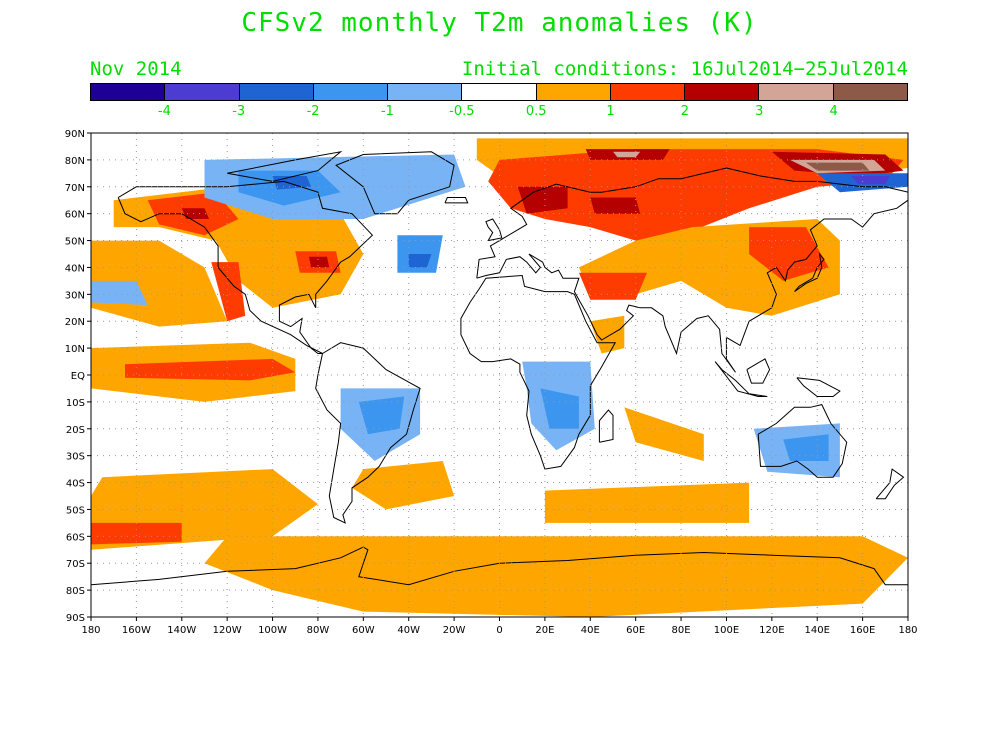 The image size is (999, 750). I want to click on lat-label: 50S, so click(75, 510).